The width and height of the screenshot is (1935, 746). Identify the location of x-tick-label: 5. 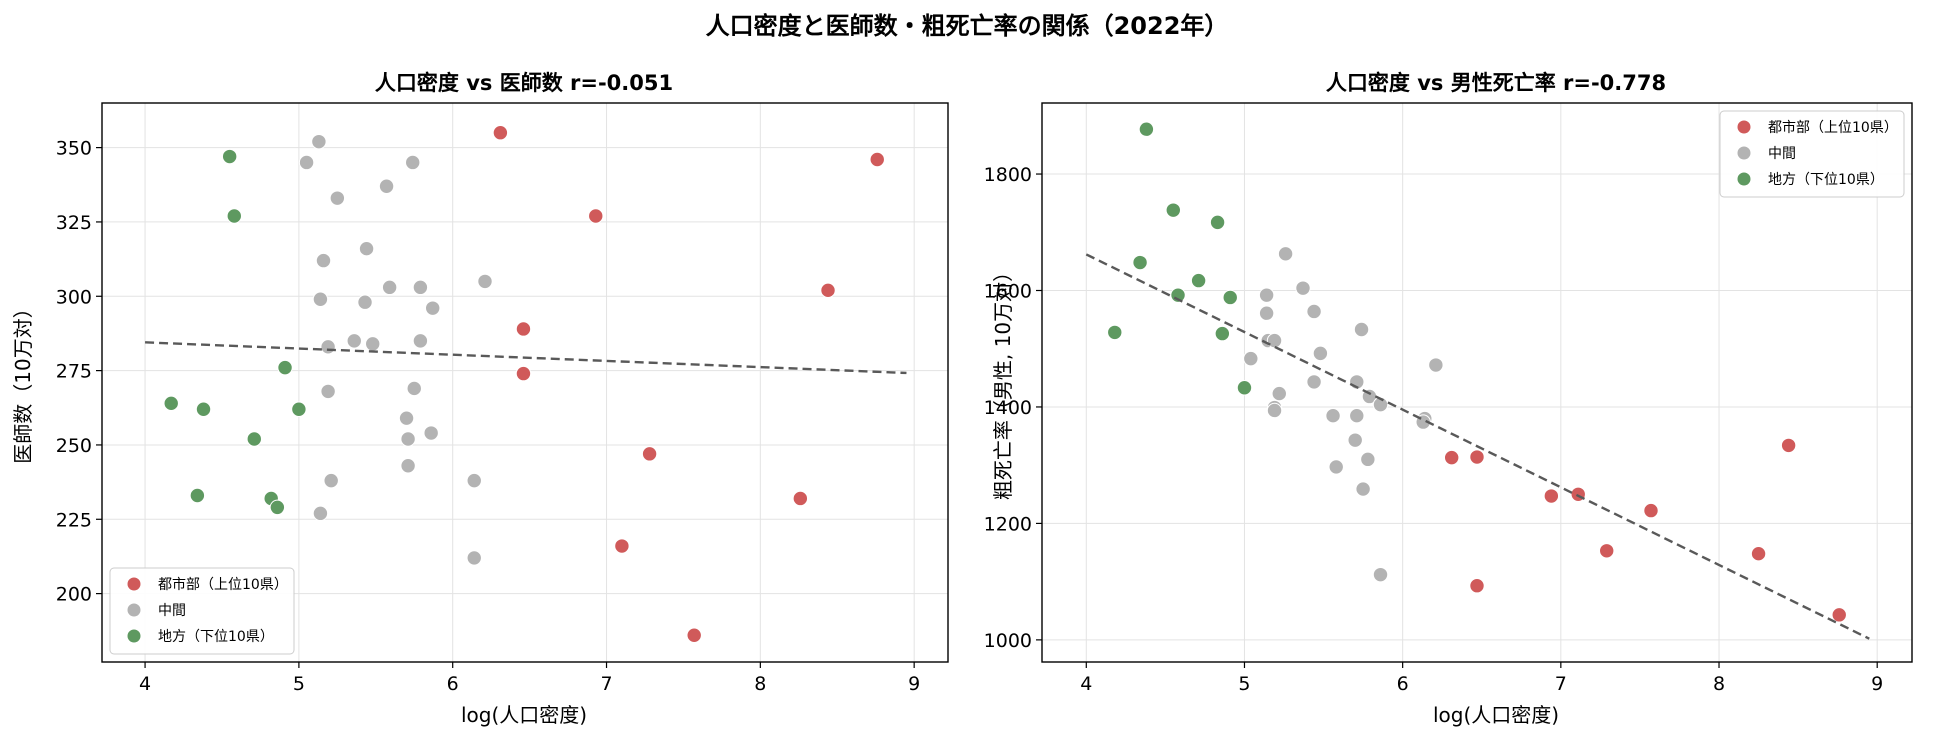
(299, 684).